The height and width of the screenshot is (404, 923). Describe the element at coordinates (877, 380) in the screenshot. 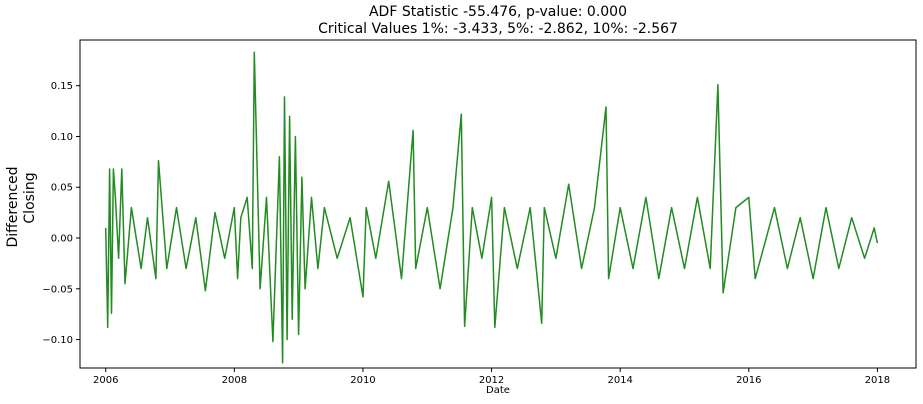

I see `x-tick-label: 2018` at that location.